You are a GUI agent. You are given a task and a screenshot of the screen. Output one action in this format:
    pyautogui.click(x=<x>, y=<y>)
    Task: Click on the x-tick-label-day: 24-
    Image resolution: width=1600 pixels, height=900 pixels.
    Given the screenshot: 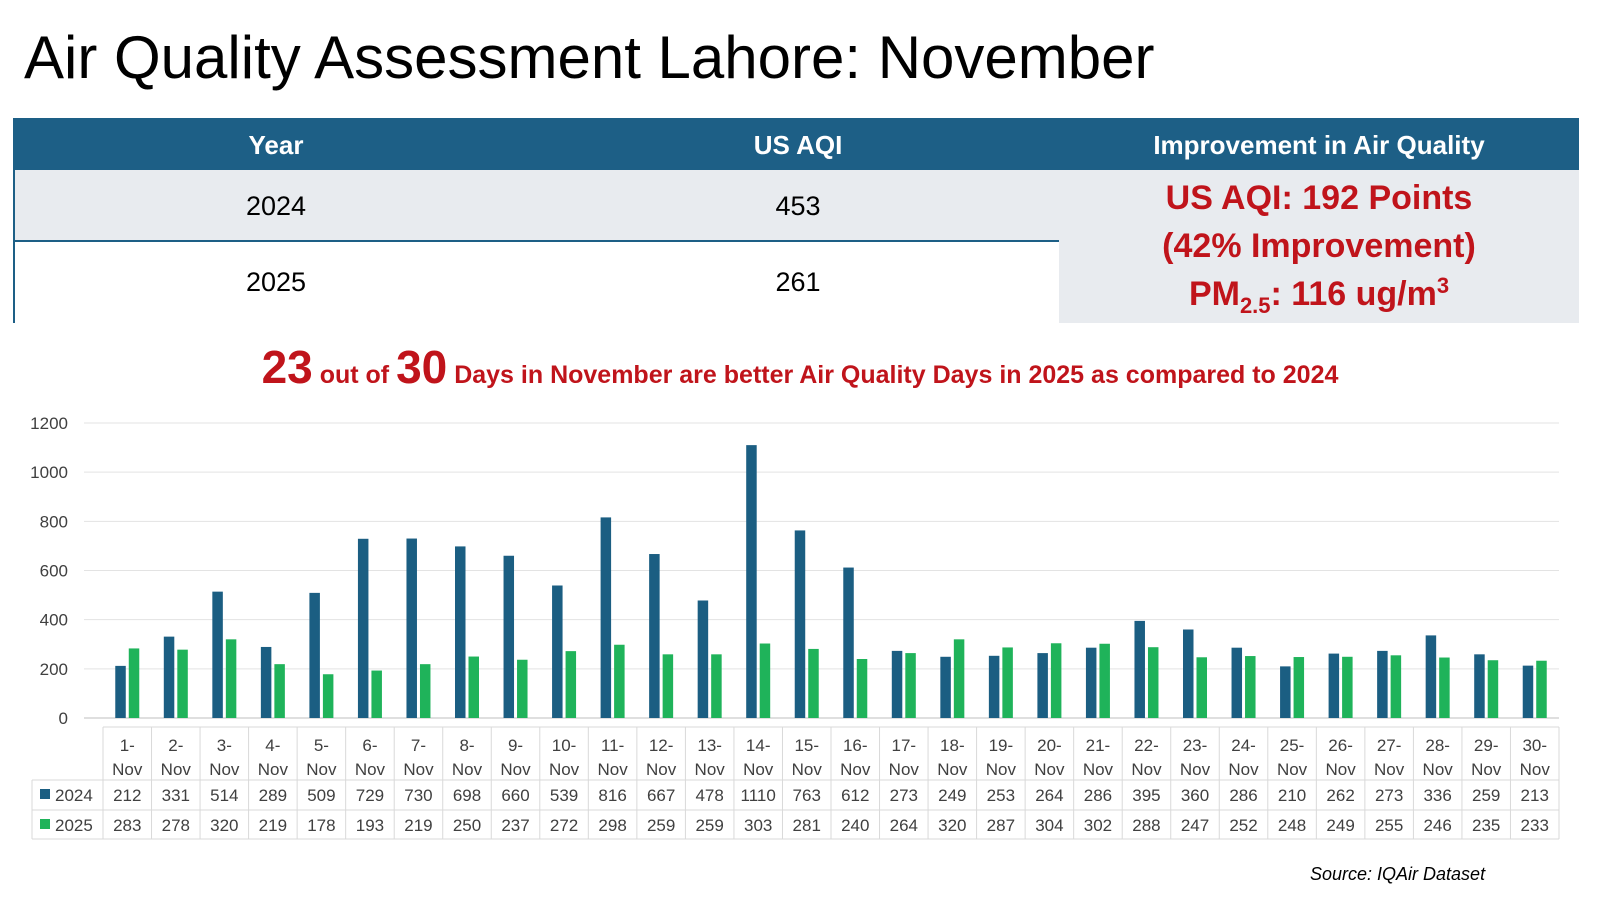 What is the action you would take?
    pyautogui.click(x=1243, y=745)
    